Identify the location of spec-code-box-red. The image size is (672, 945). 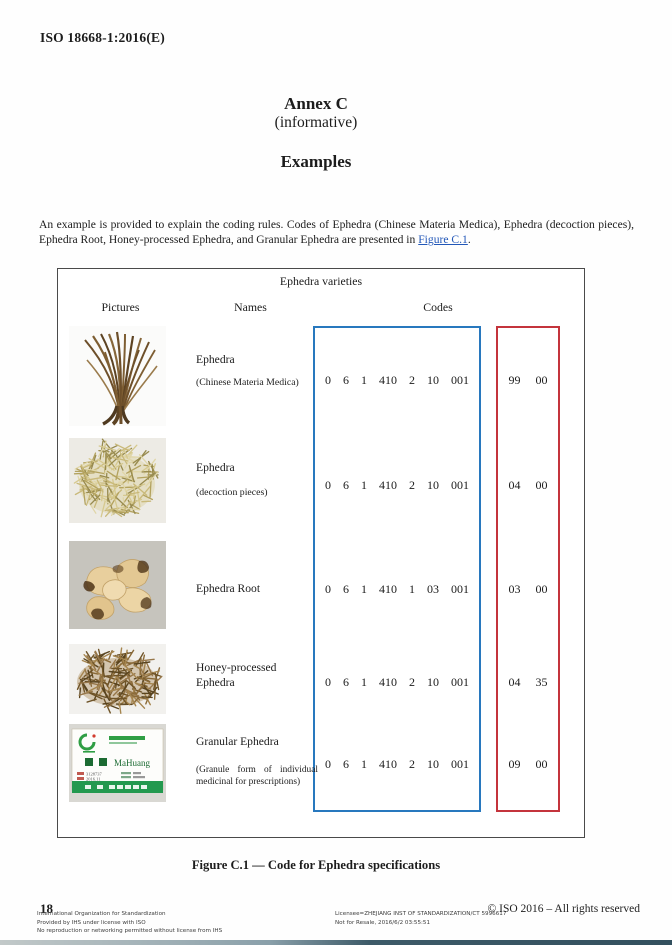
(528, 569).